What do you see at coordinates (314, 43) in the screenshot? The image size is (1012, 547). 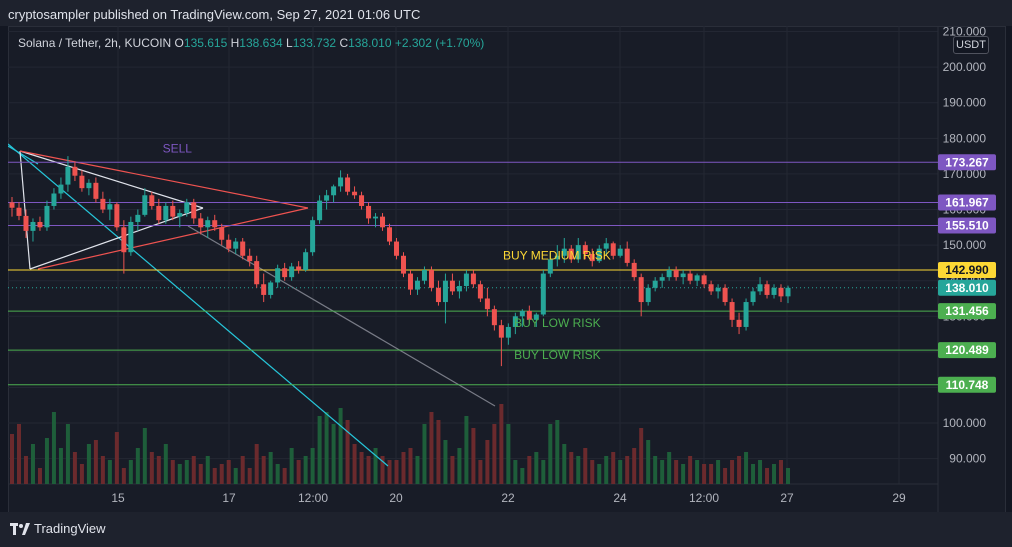 I see `low-value: 133.732` at bounding box center [314, 43].